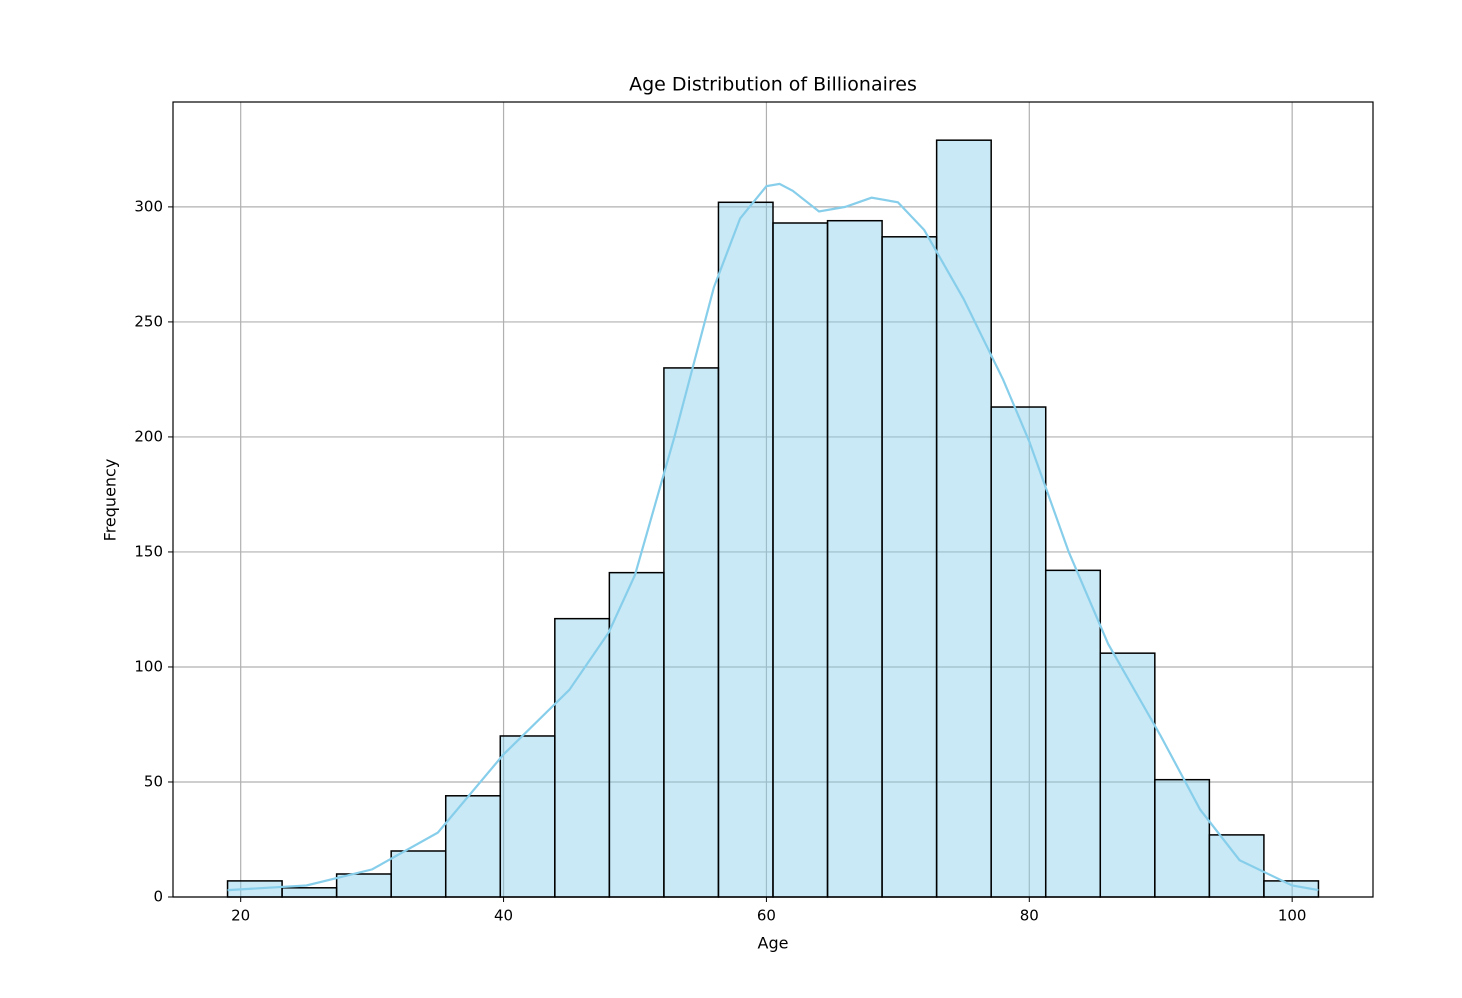 The height and width of the screenshot is (998, 1462). What do you see at coordinates (503, 916) in the screenshot?
I see `x-tick-label: 40` at bounding box center [503, 916].